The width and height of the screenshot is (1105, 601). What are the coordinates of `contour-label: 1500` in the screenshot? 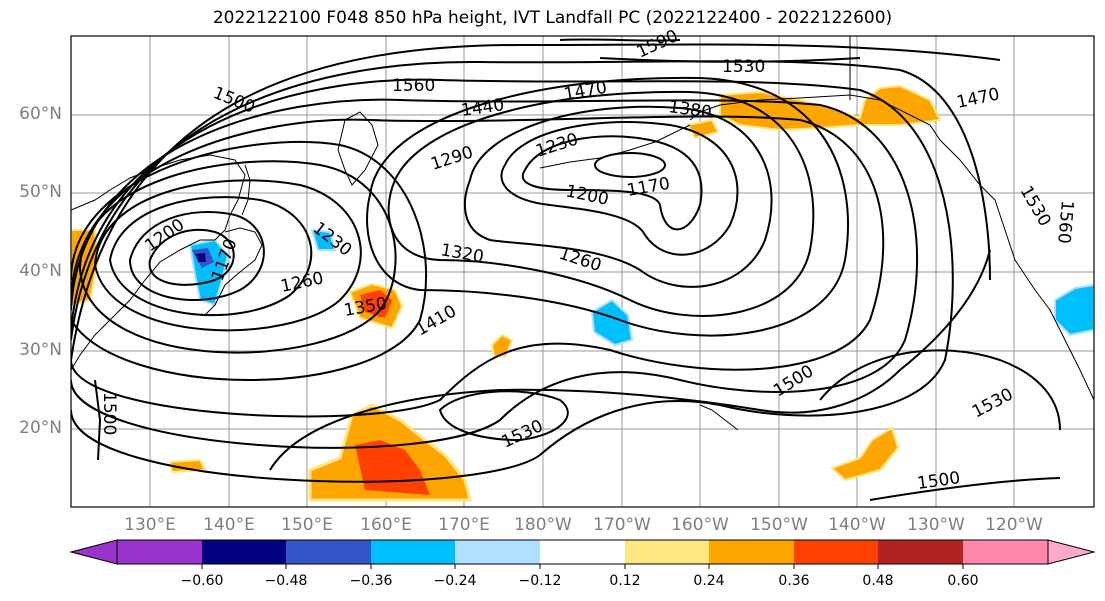 It's located at (109, 413).